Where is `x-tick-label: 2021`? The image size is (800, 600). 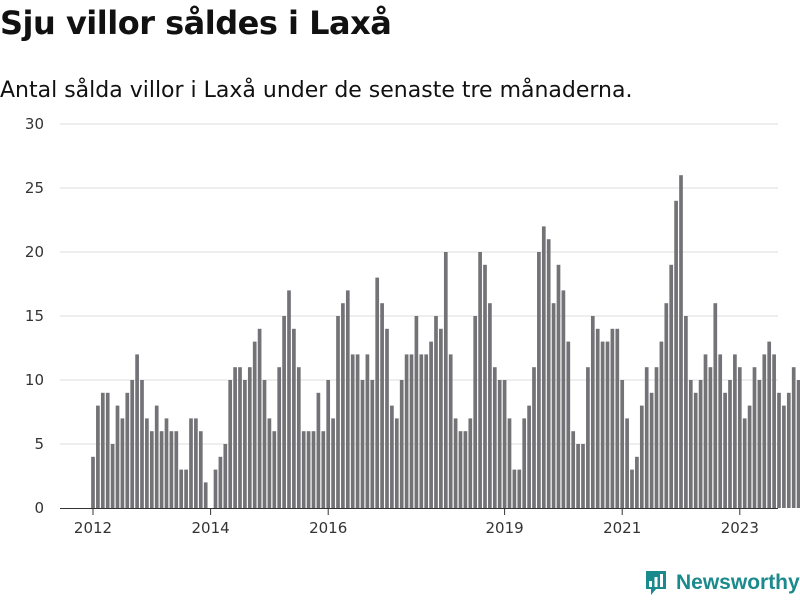 x-tick-label: 2021 is located at coordinates (622, 528).